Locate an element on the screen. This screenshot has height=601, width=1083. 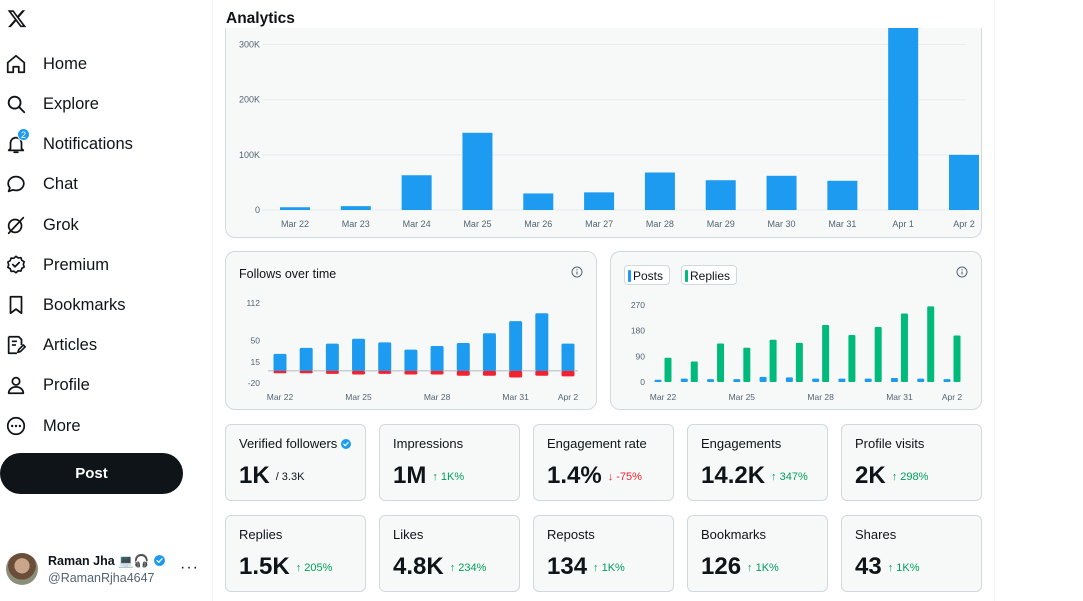
sidebar-item-label: Chat is located at coordinates (60, 183).